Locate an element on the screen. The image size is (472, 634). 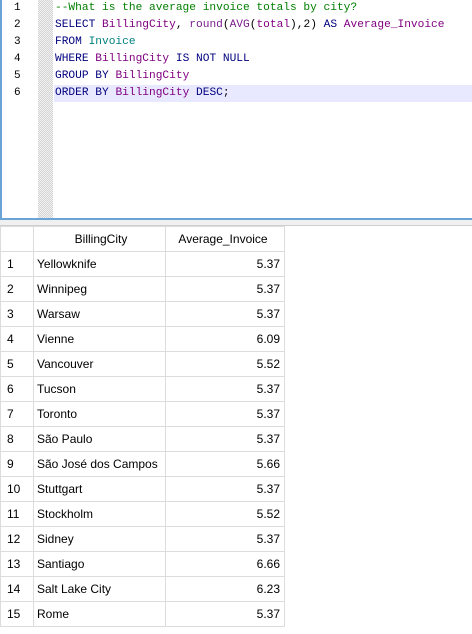
code-token: GROUP BY is located at coordinates (85, 76).